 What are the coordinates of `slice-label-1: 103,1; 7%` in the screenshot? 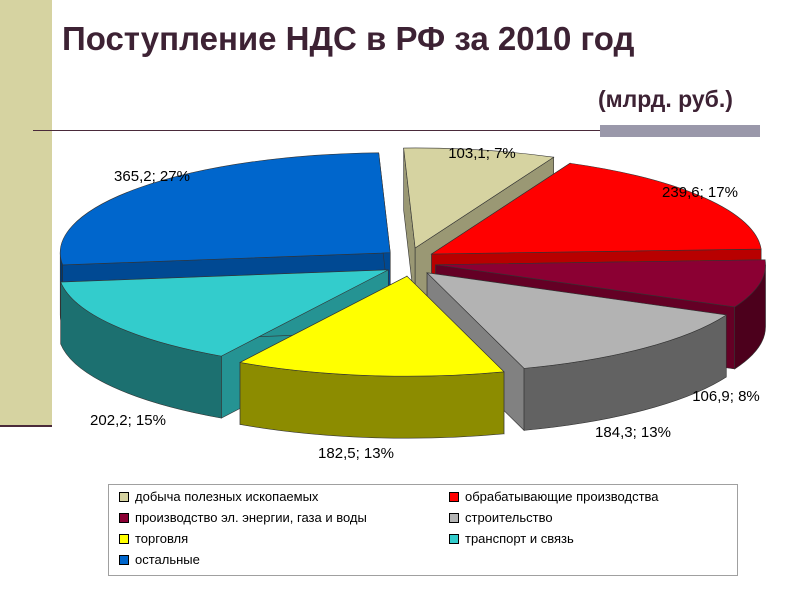 It's located at (482, 153).